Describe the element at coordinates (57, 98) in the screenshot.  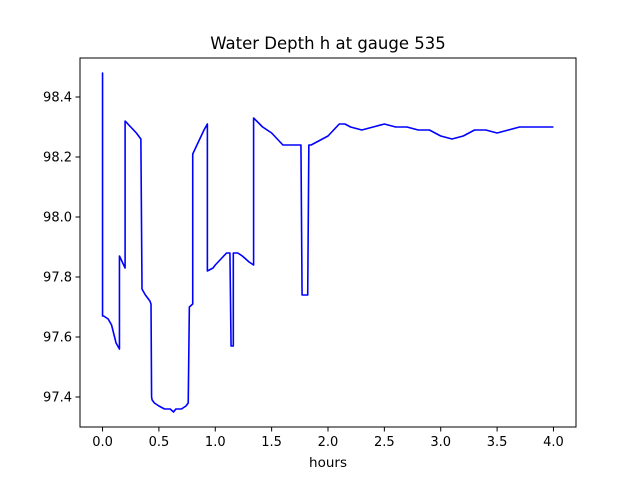
I see `y-tick-label: 98.4` at that location.